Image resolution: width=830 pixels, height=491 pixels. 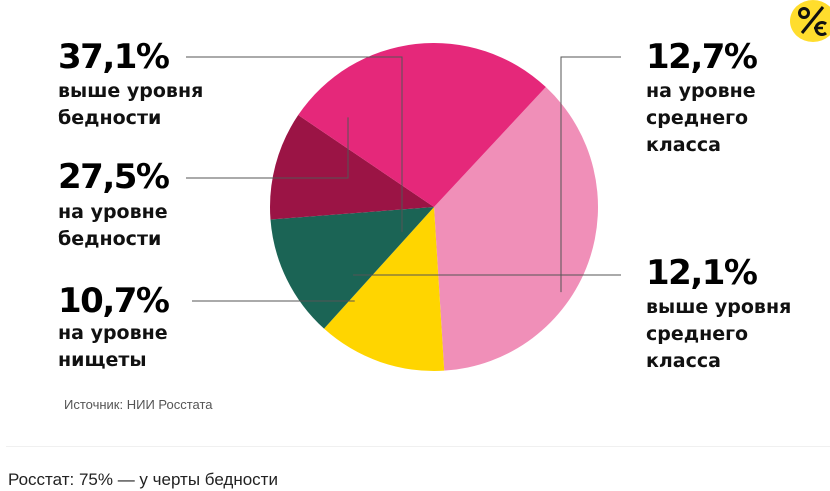 I want to click on source-note: Источник: НИИ Росстата, so click(x=138, y=404).